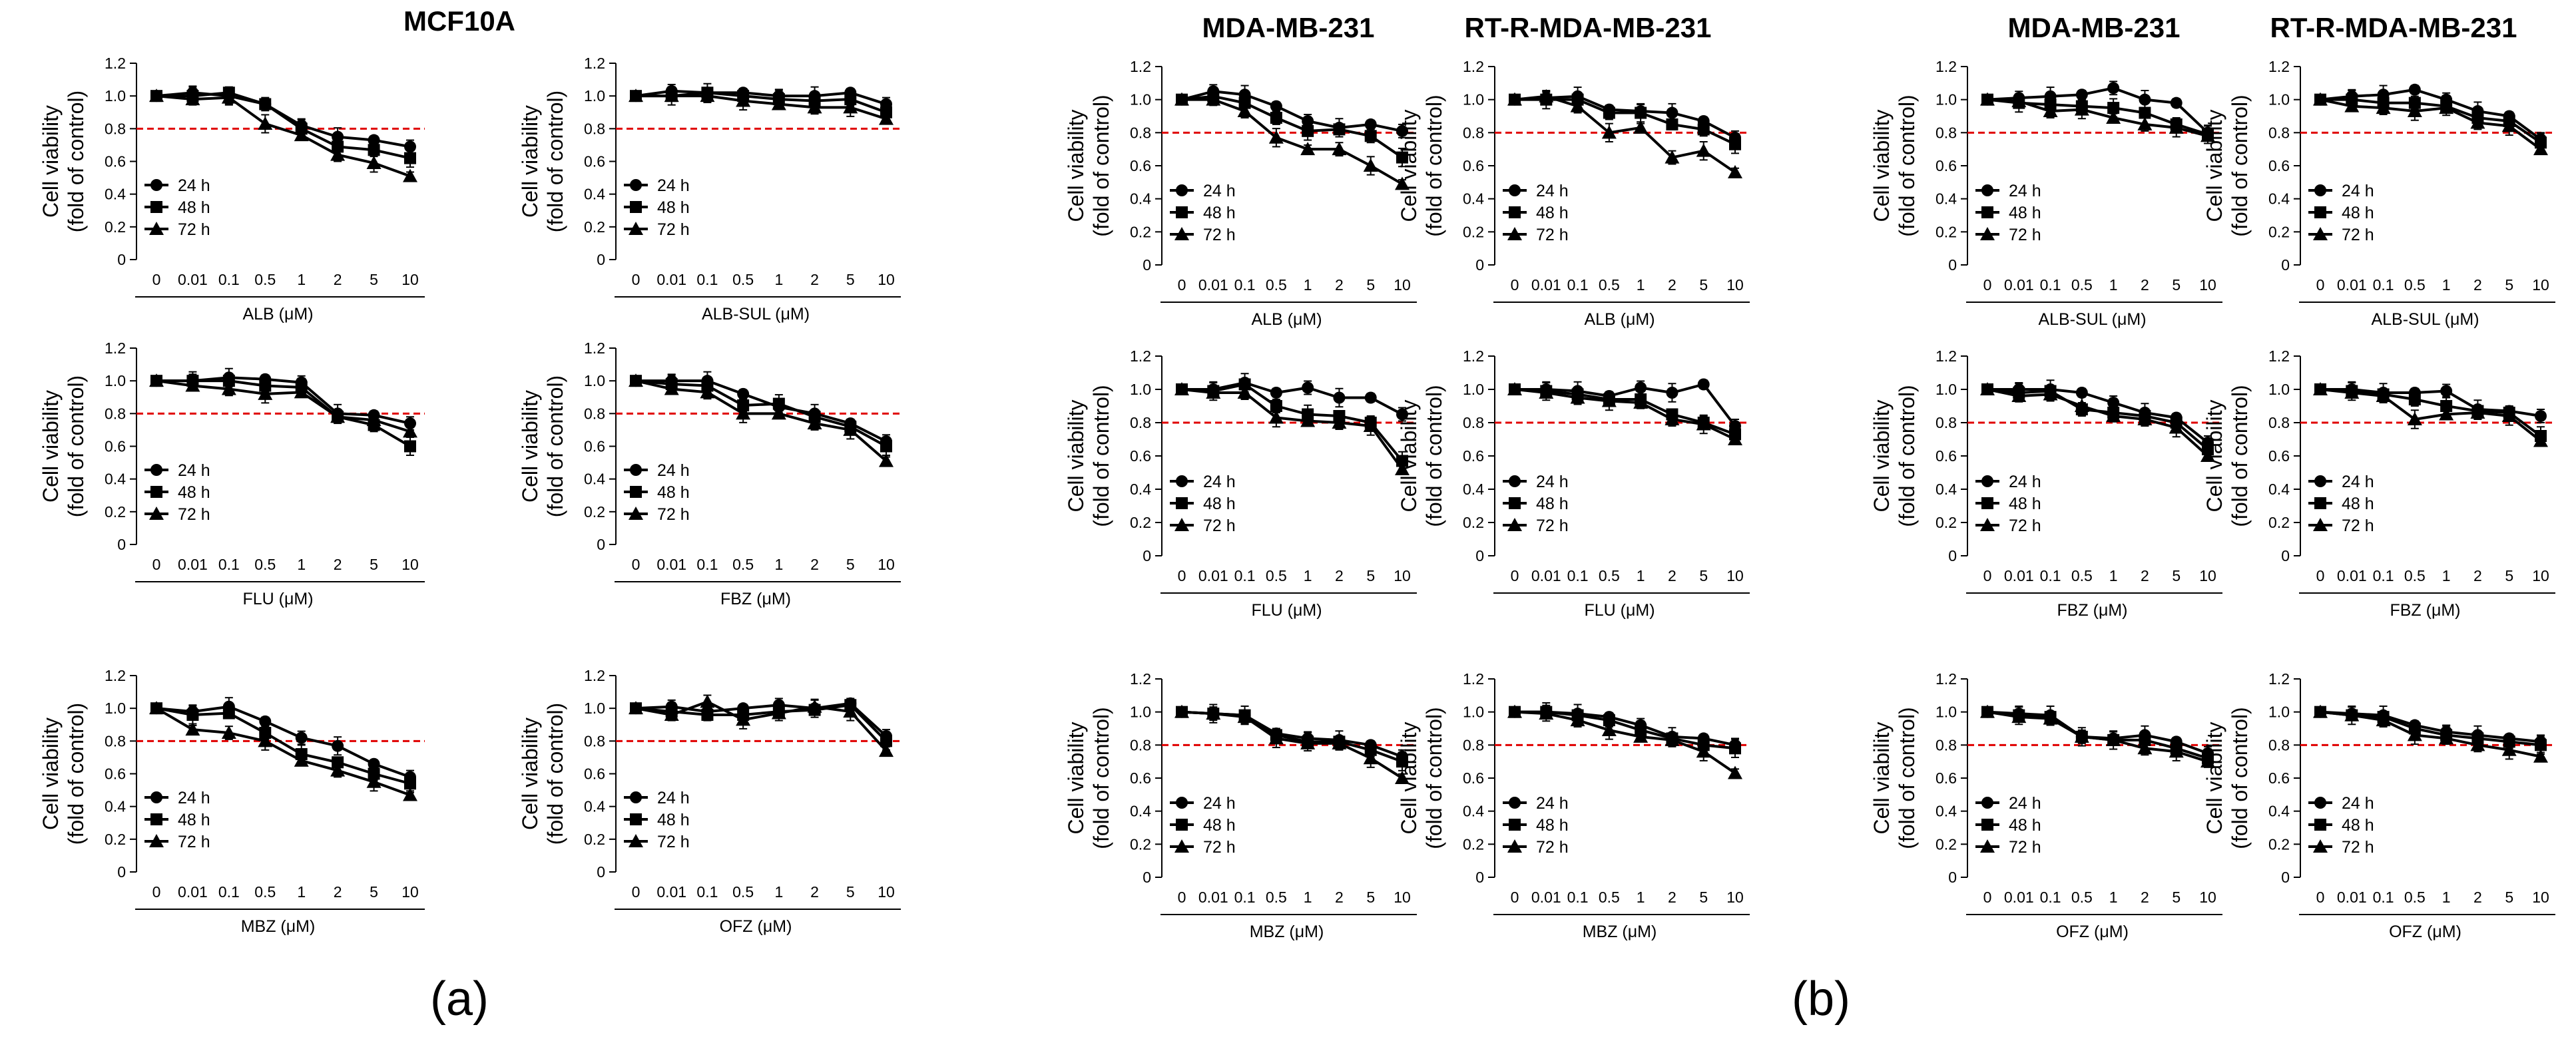 The height and width of the screenshot is (1039, 2576). I want to click on legend-label: 48 h, so click(1553, 825).